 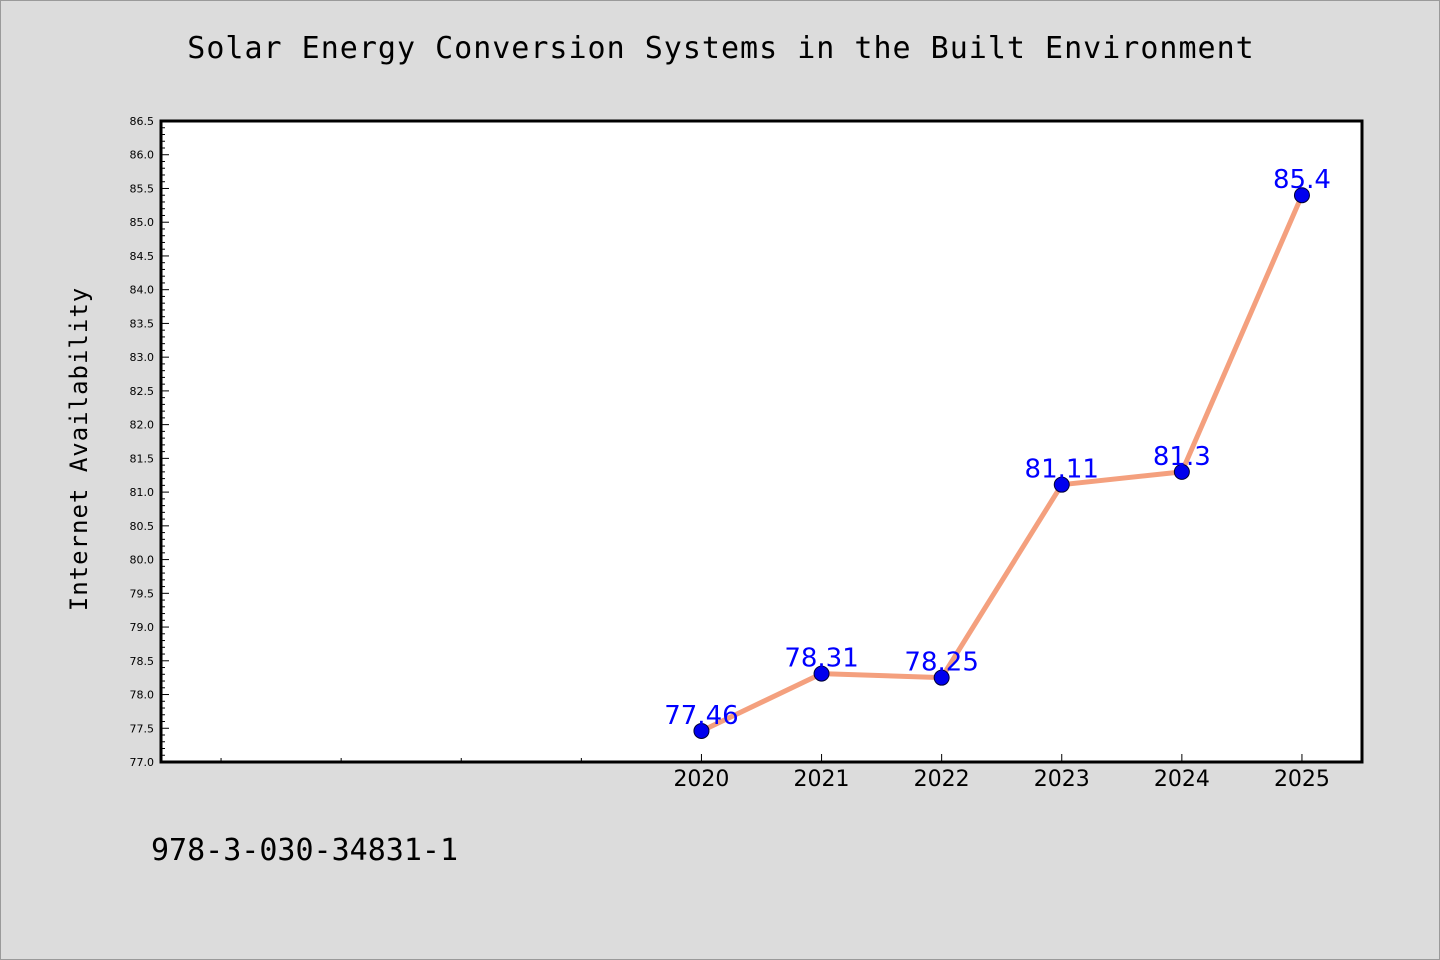 I want to click on y-tick-label: 81.5, so click(x=142, y=458).